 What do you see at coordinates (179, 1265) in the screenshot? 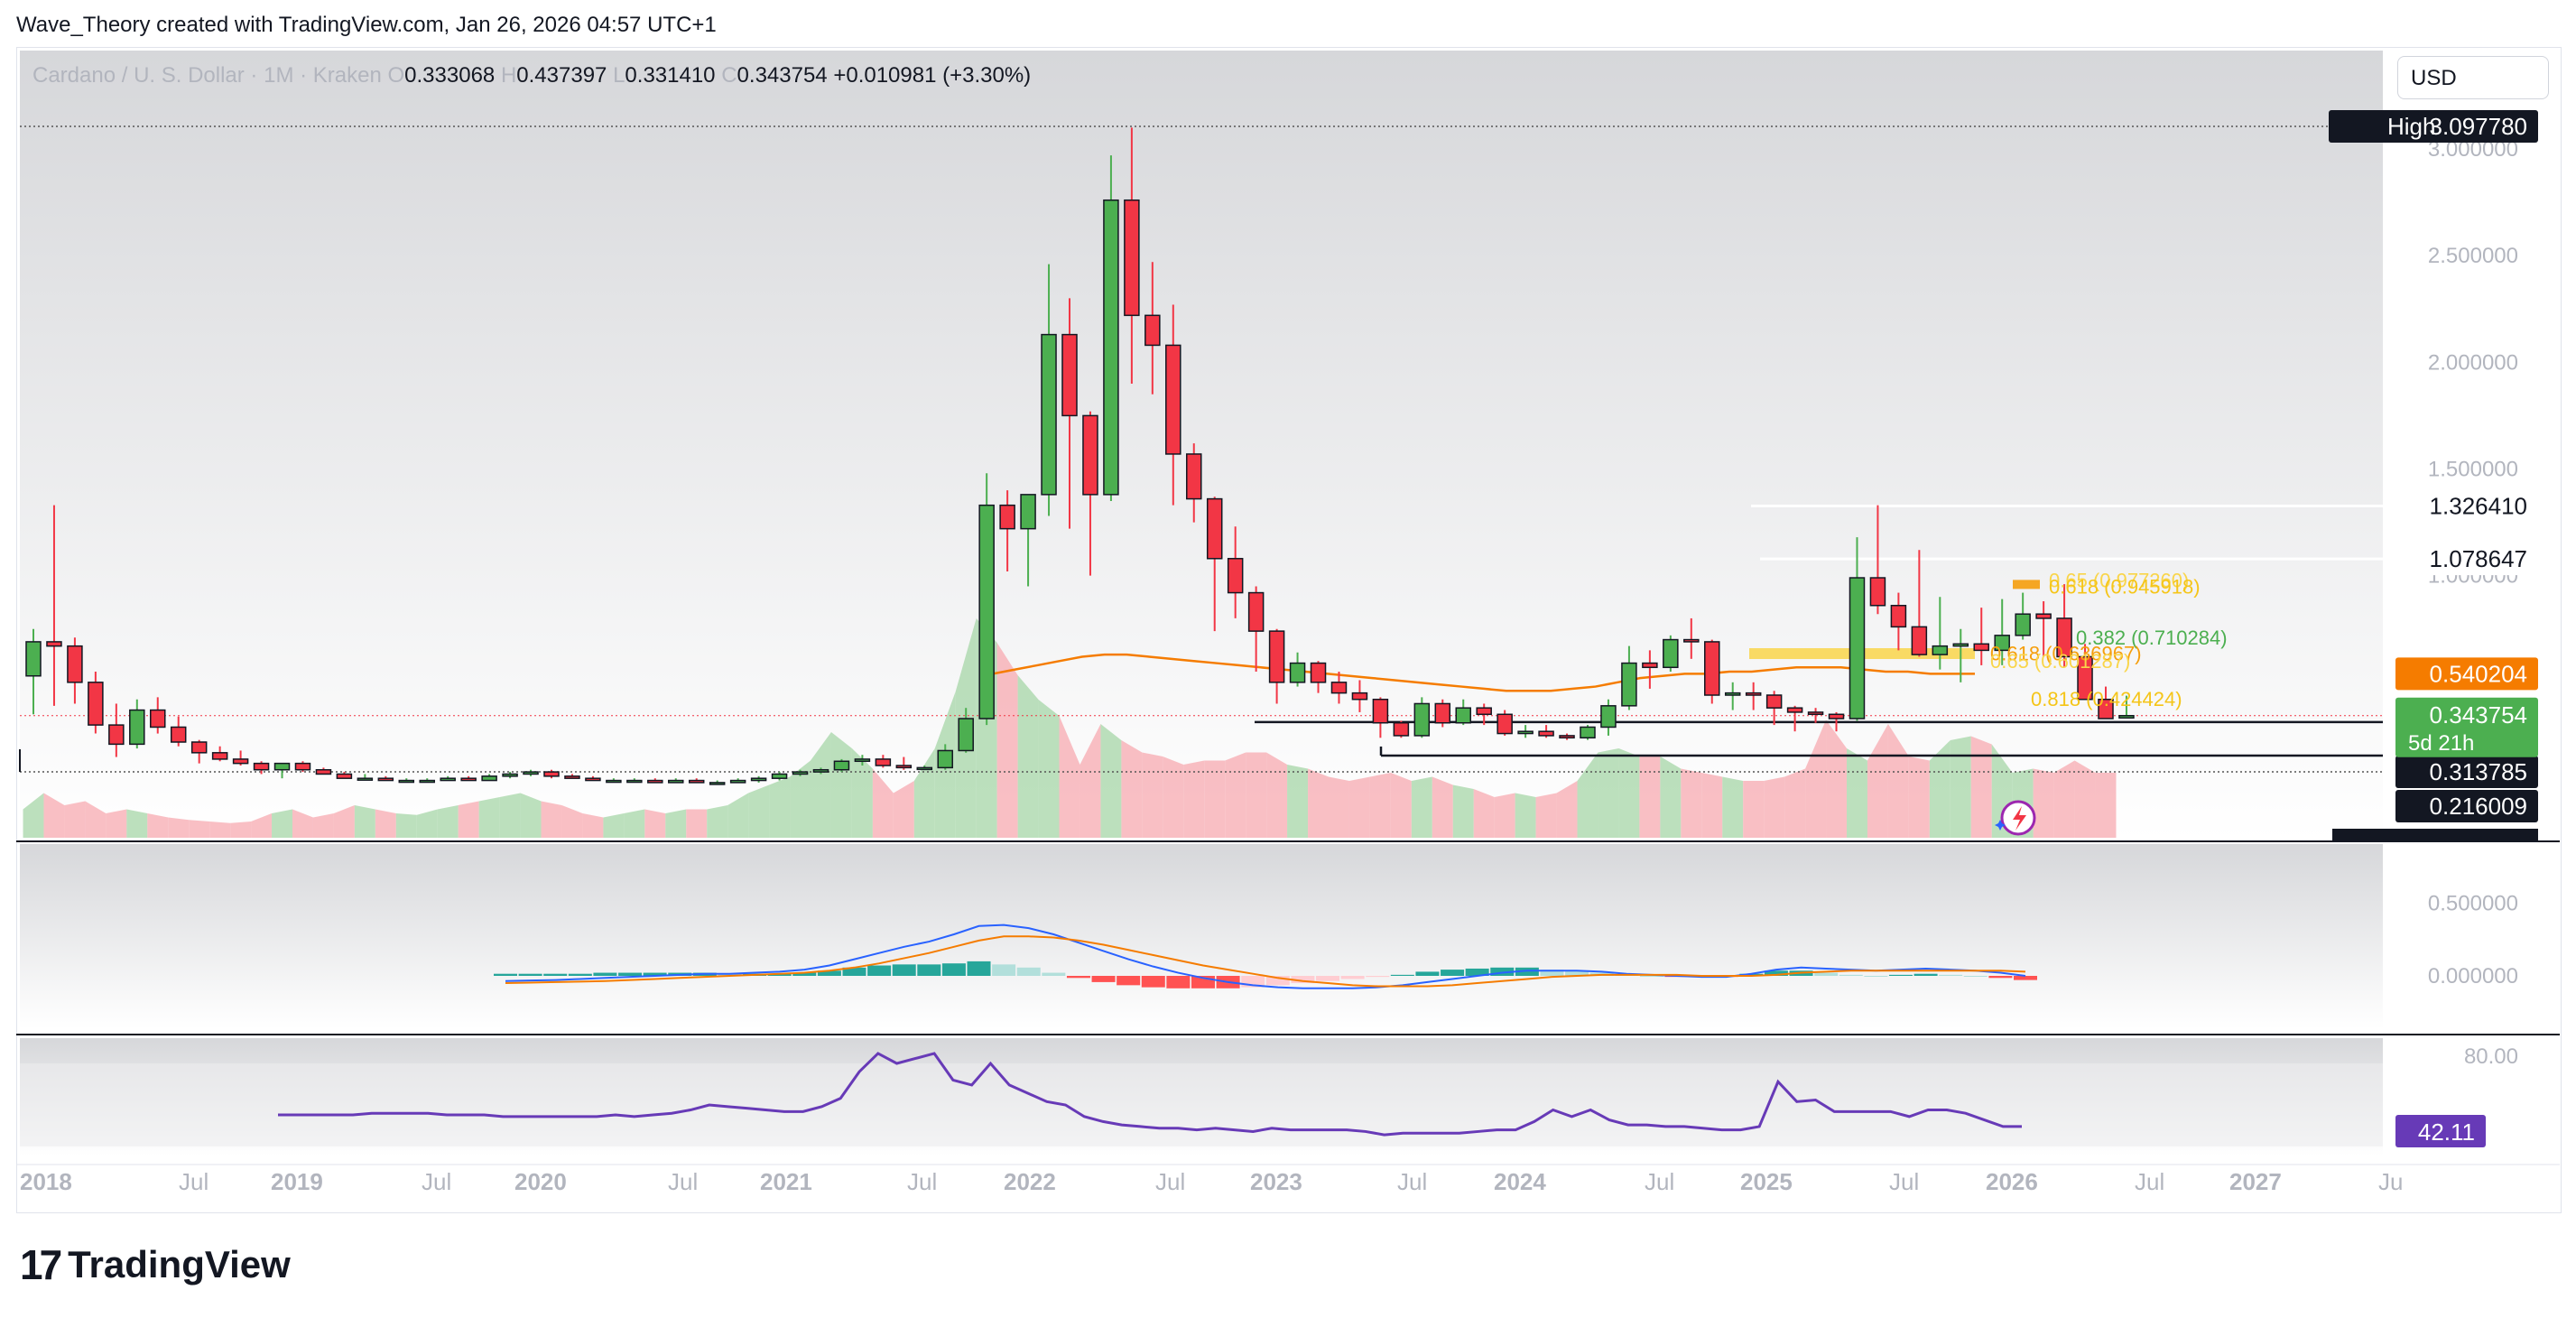
I see `logo-text: TradingView` at bounding box center [179, 1265].